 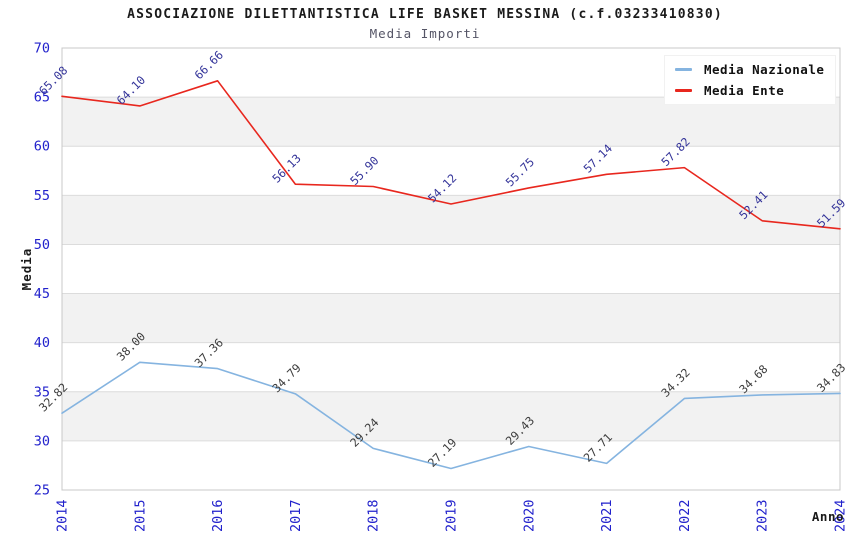 What do you see at coordinates (42, 392) in the screenshot?
I see `y-tick-label: 35` at bounding box center [42, 392].